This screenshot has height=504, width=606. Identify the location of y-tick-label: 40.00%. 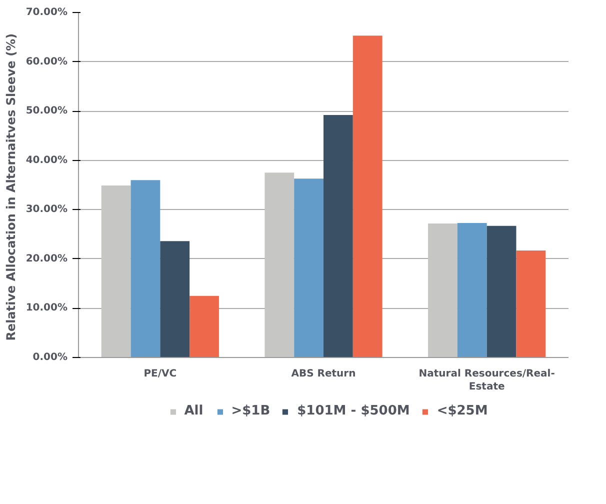
(47, 160).